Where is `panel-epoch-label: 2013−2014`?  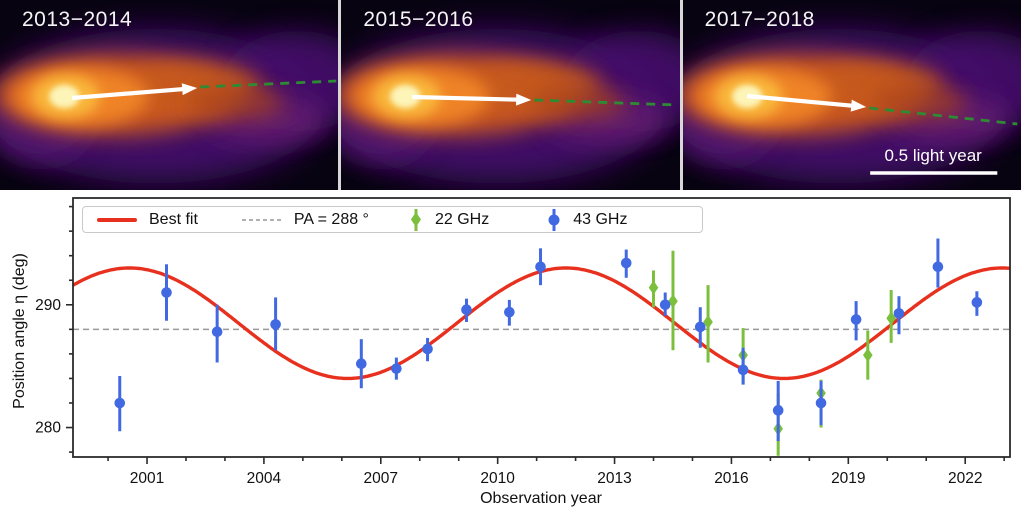 panel-epoch-label: 2013−2014 is located at coordinates (77, 19).